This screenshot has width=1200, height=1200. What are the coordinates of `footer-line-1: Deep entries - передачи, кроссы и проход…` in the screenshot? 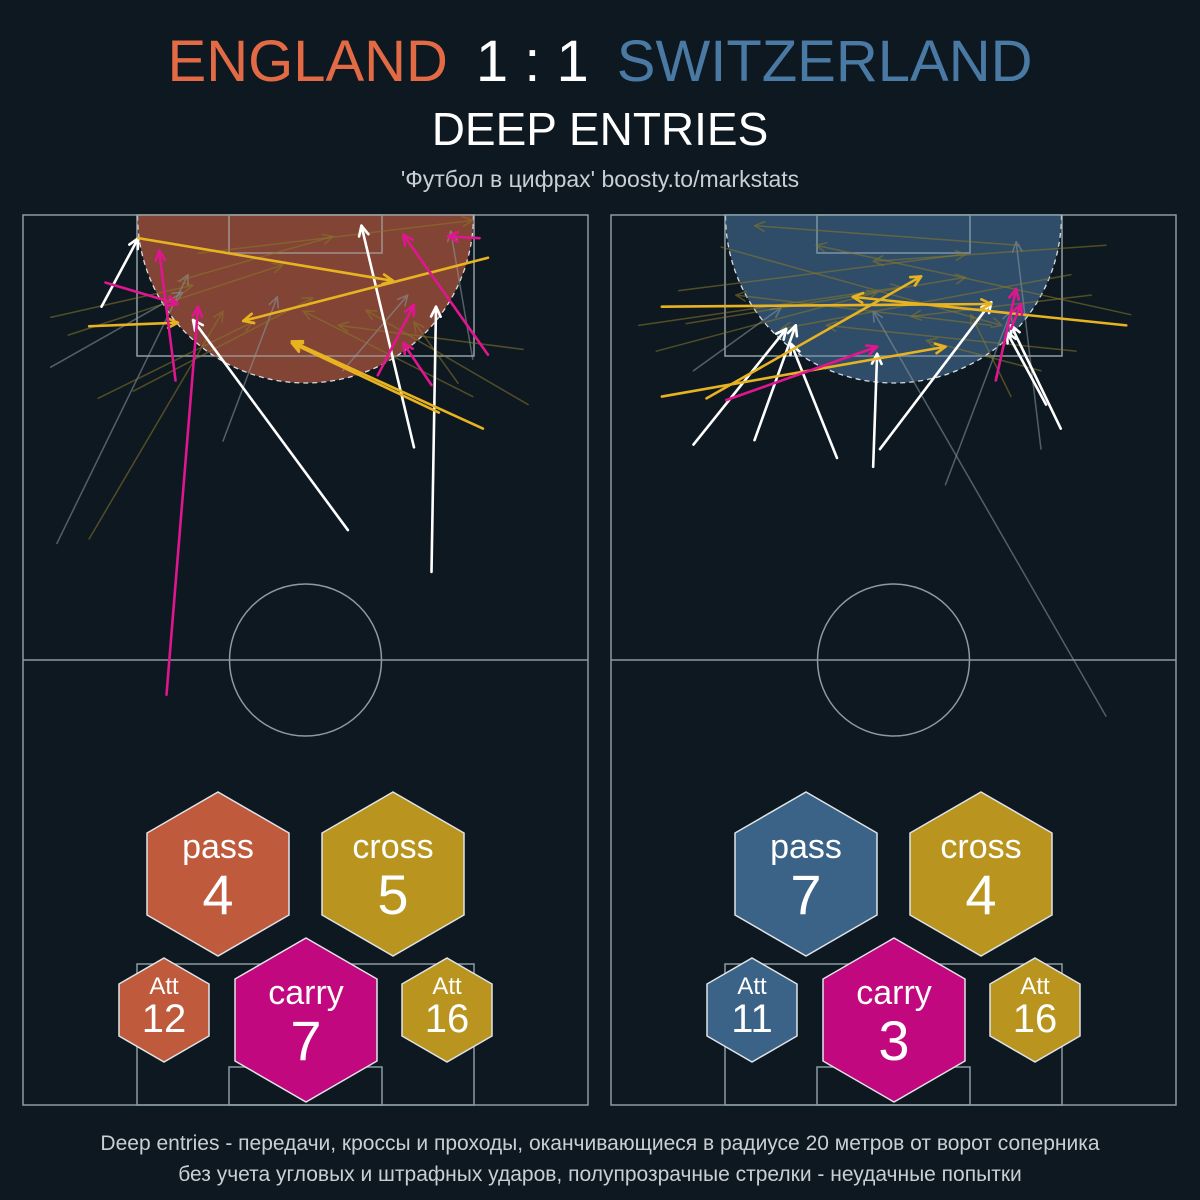 It's located at (600, 1143).